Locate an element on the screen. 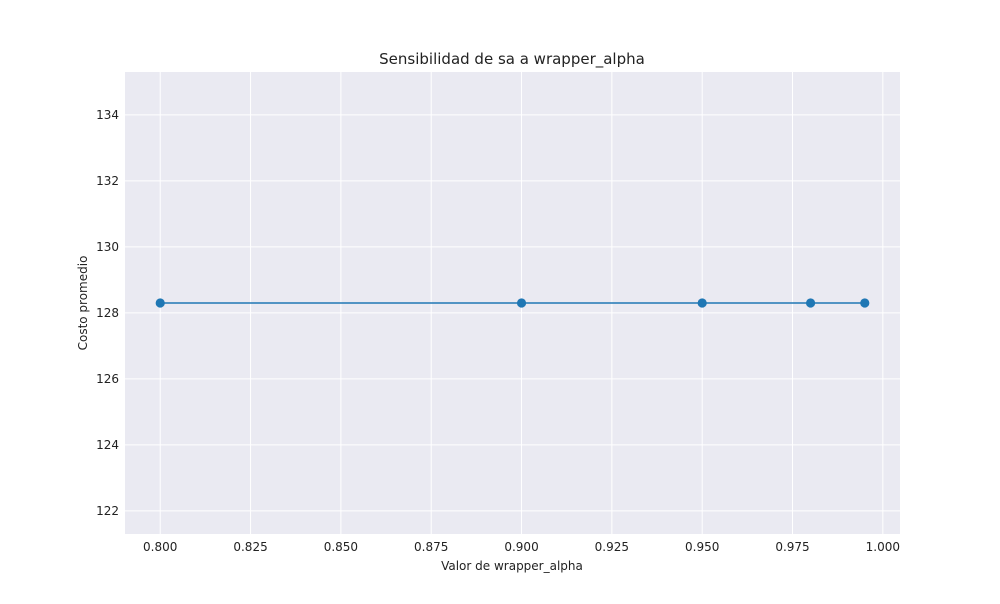 This screenshot has height=604, width=1000. x-tick-label: 0.875 is located at coordinates (431, 547).